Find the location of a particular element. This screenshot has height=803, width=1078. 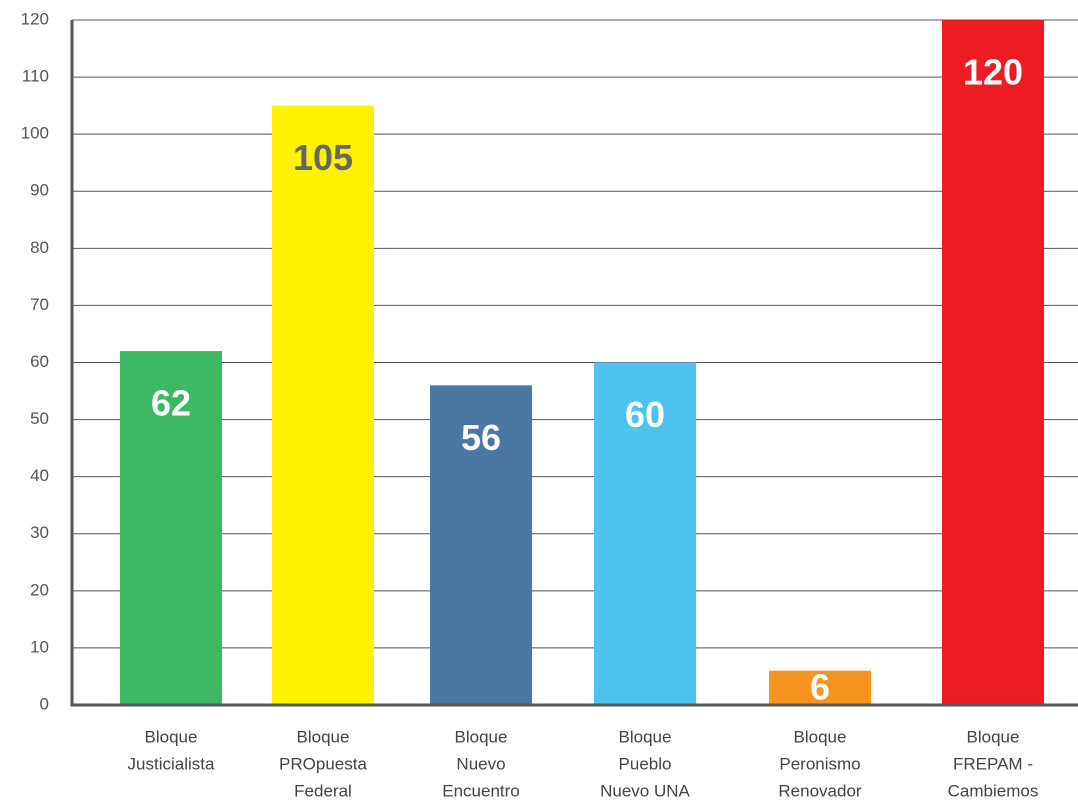

x-tick-label: FREPAM - is located at coordinates (993, 763).